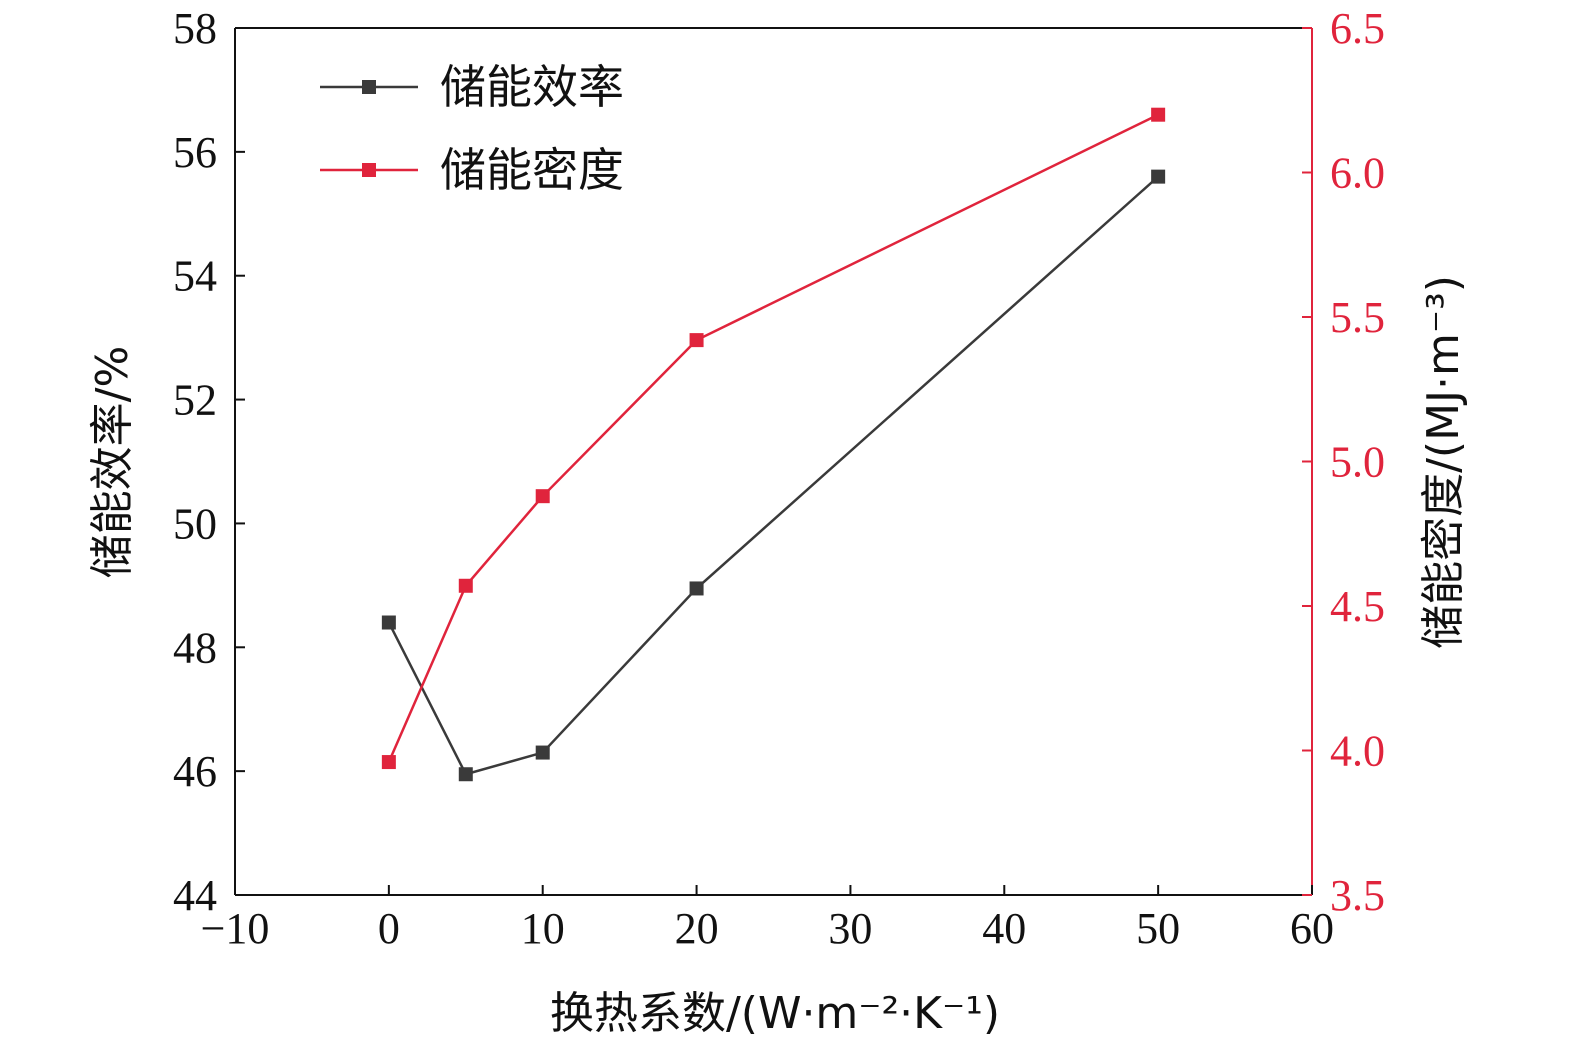 This screenshot has width=1575, height=1049. Describe the element at coordinates (1357, 895) in the screenshot. I see `y-right-tick-label: 3.5` at that location.